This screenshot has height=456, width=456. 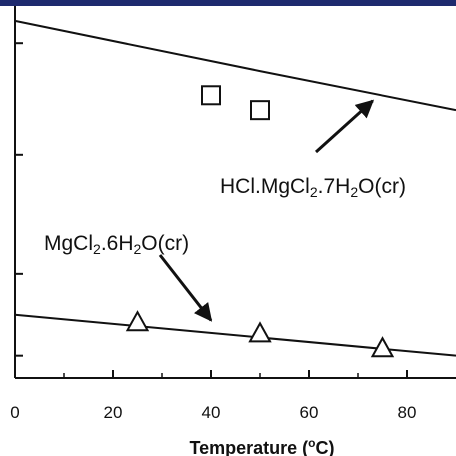 What do you see at coordinates (313, 187) in the screenshot?
I see `annotation-label: HCl.MgCl2.7H2O(cr)` at bounding box center [313, 187].